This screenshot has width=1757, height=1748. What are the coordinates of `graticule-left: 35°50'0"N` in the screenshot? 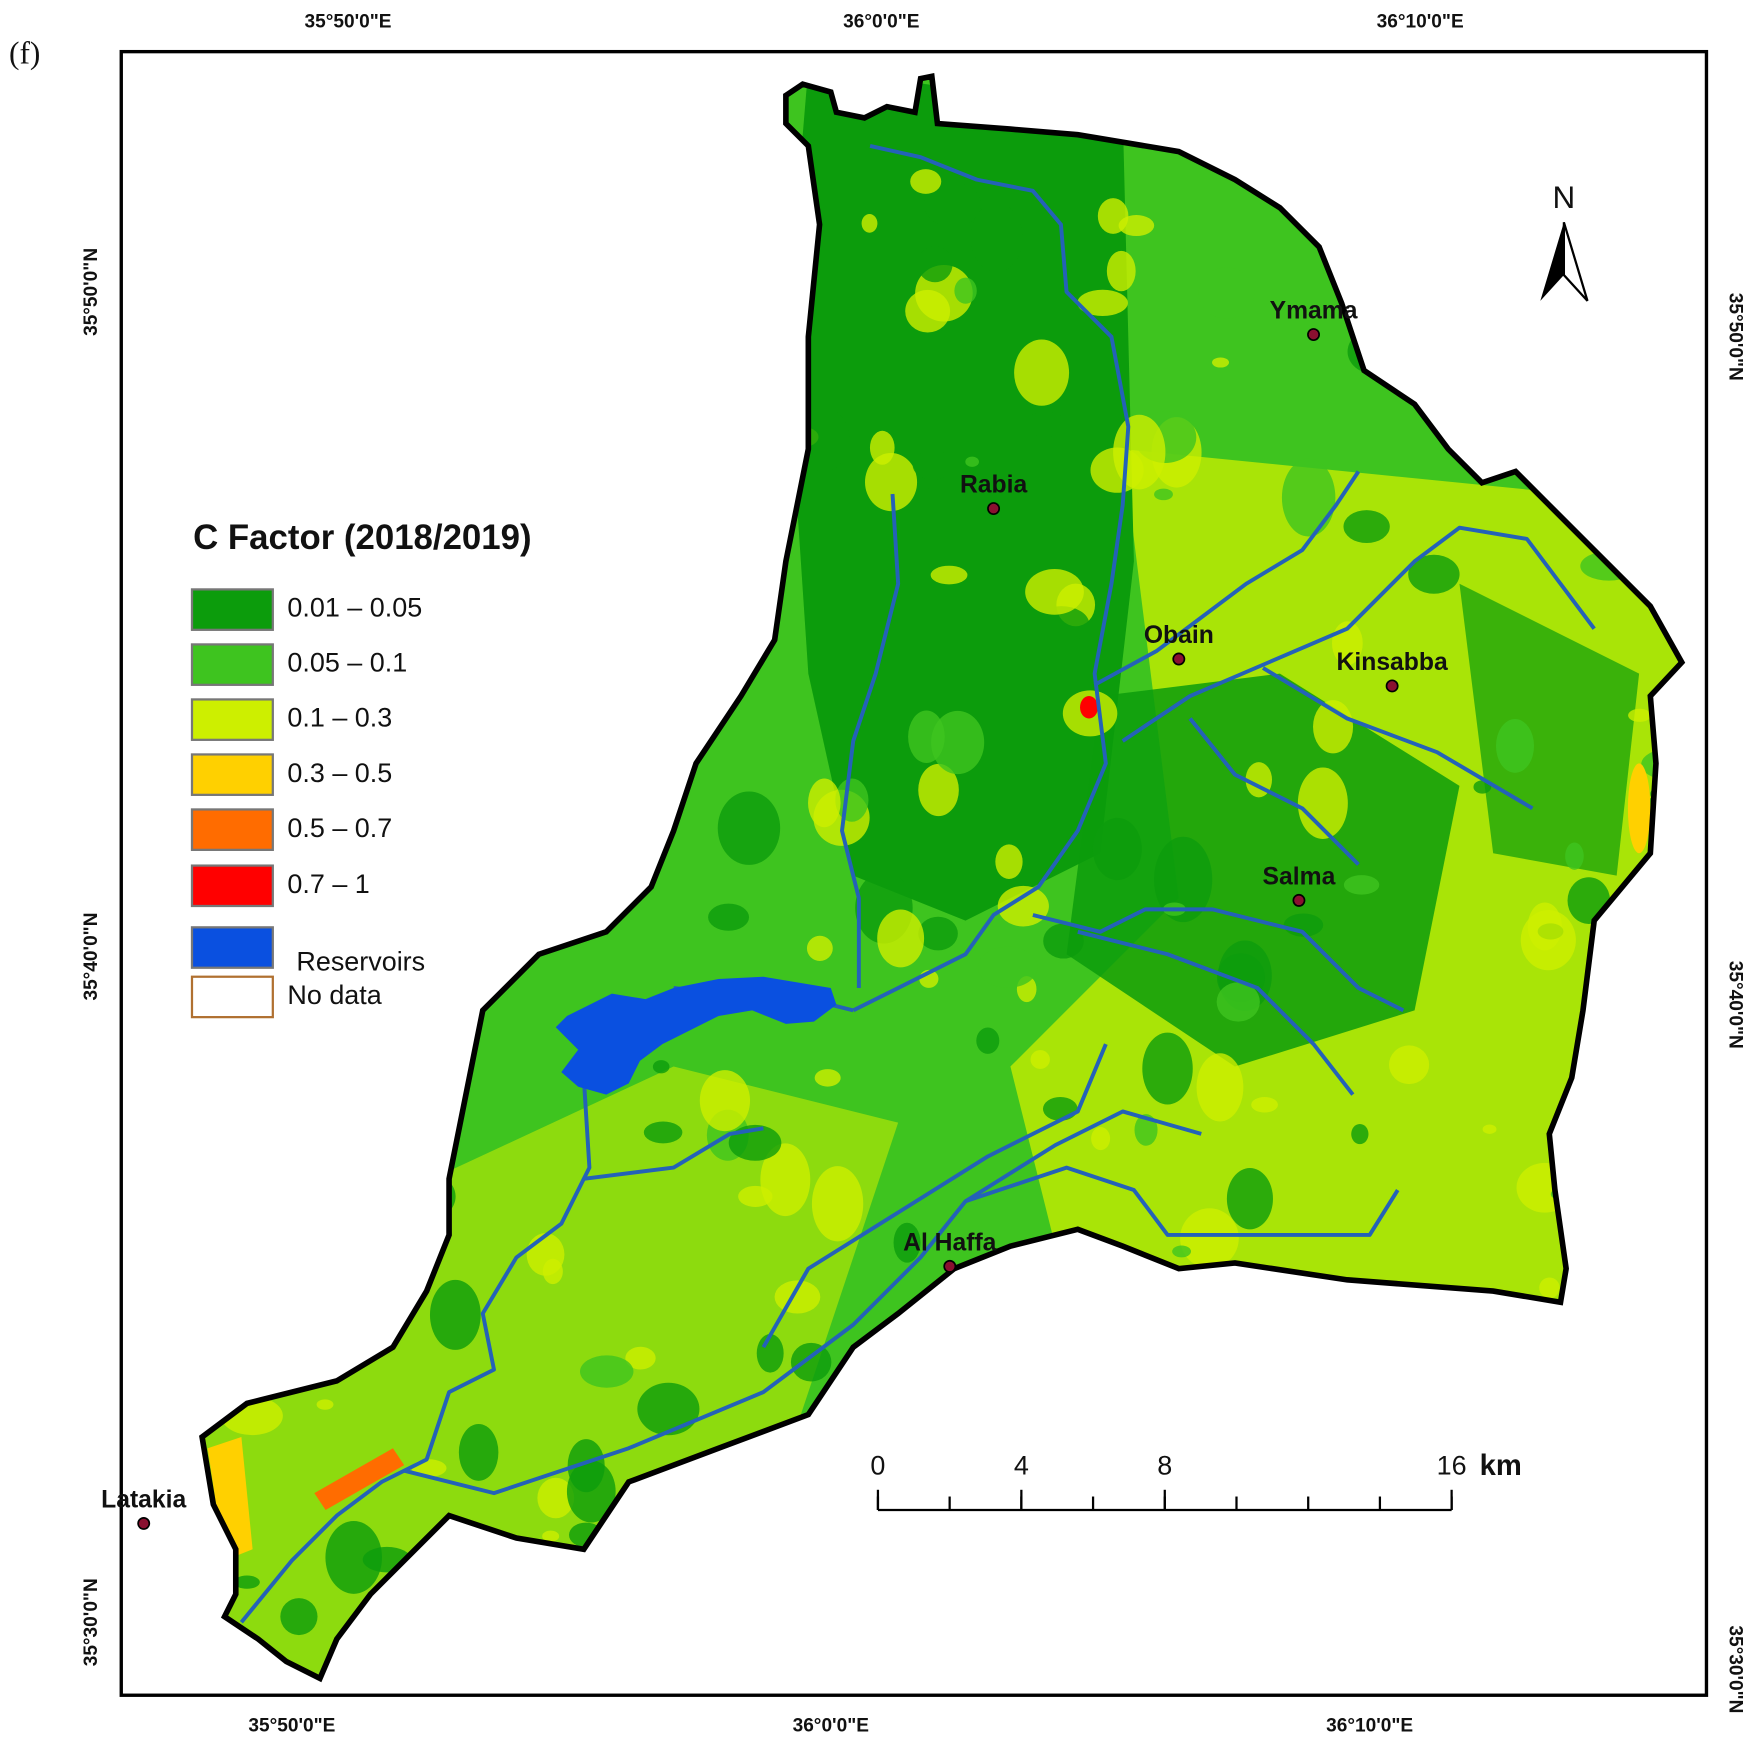 It's located at (91, 292).